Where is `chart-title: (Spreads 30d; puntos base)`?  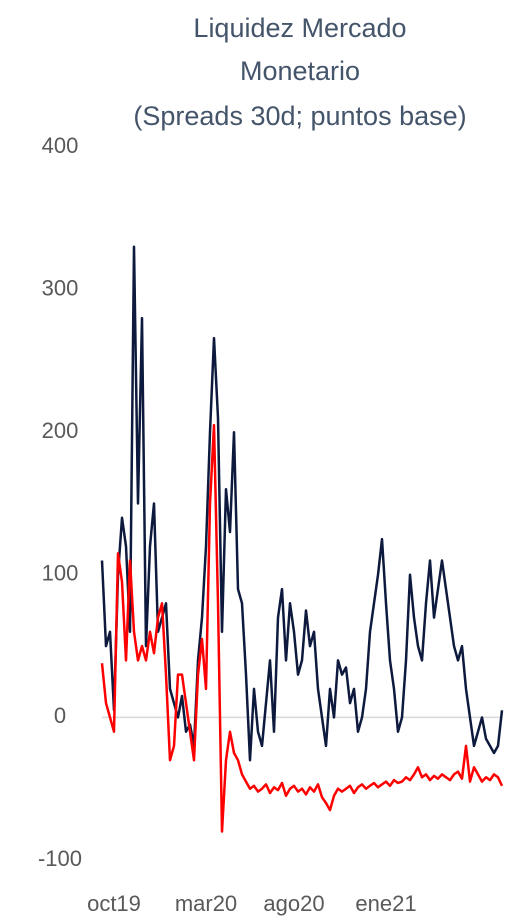
chart-title: (Spreads 30d; puntos base) is located at coordinates (299, 116).